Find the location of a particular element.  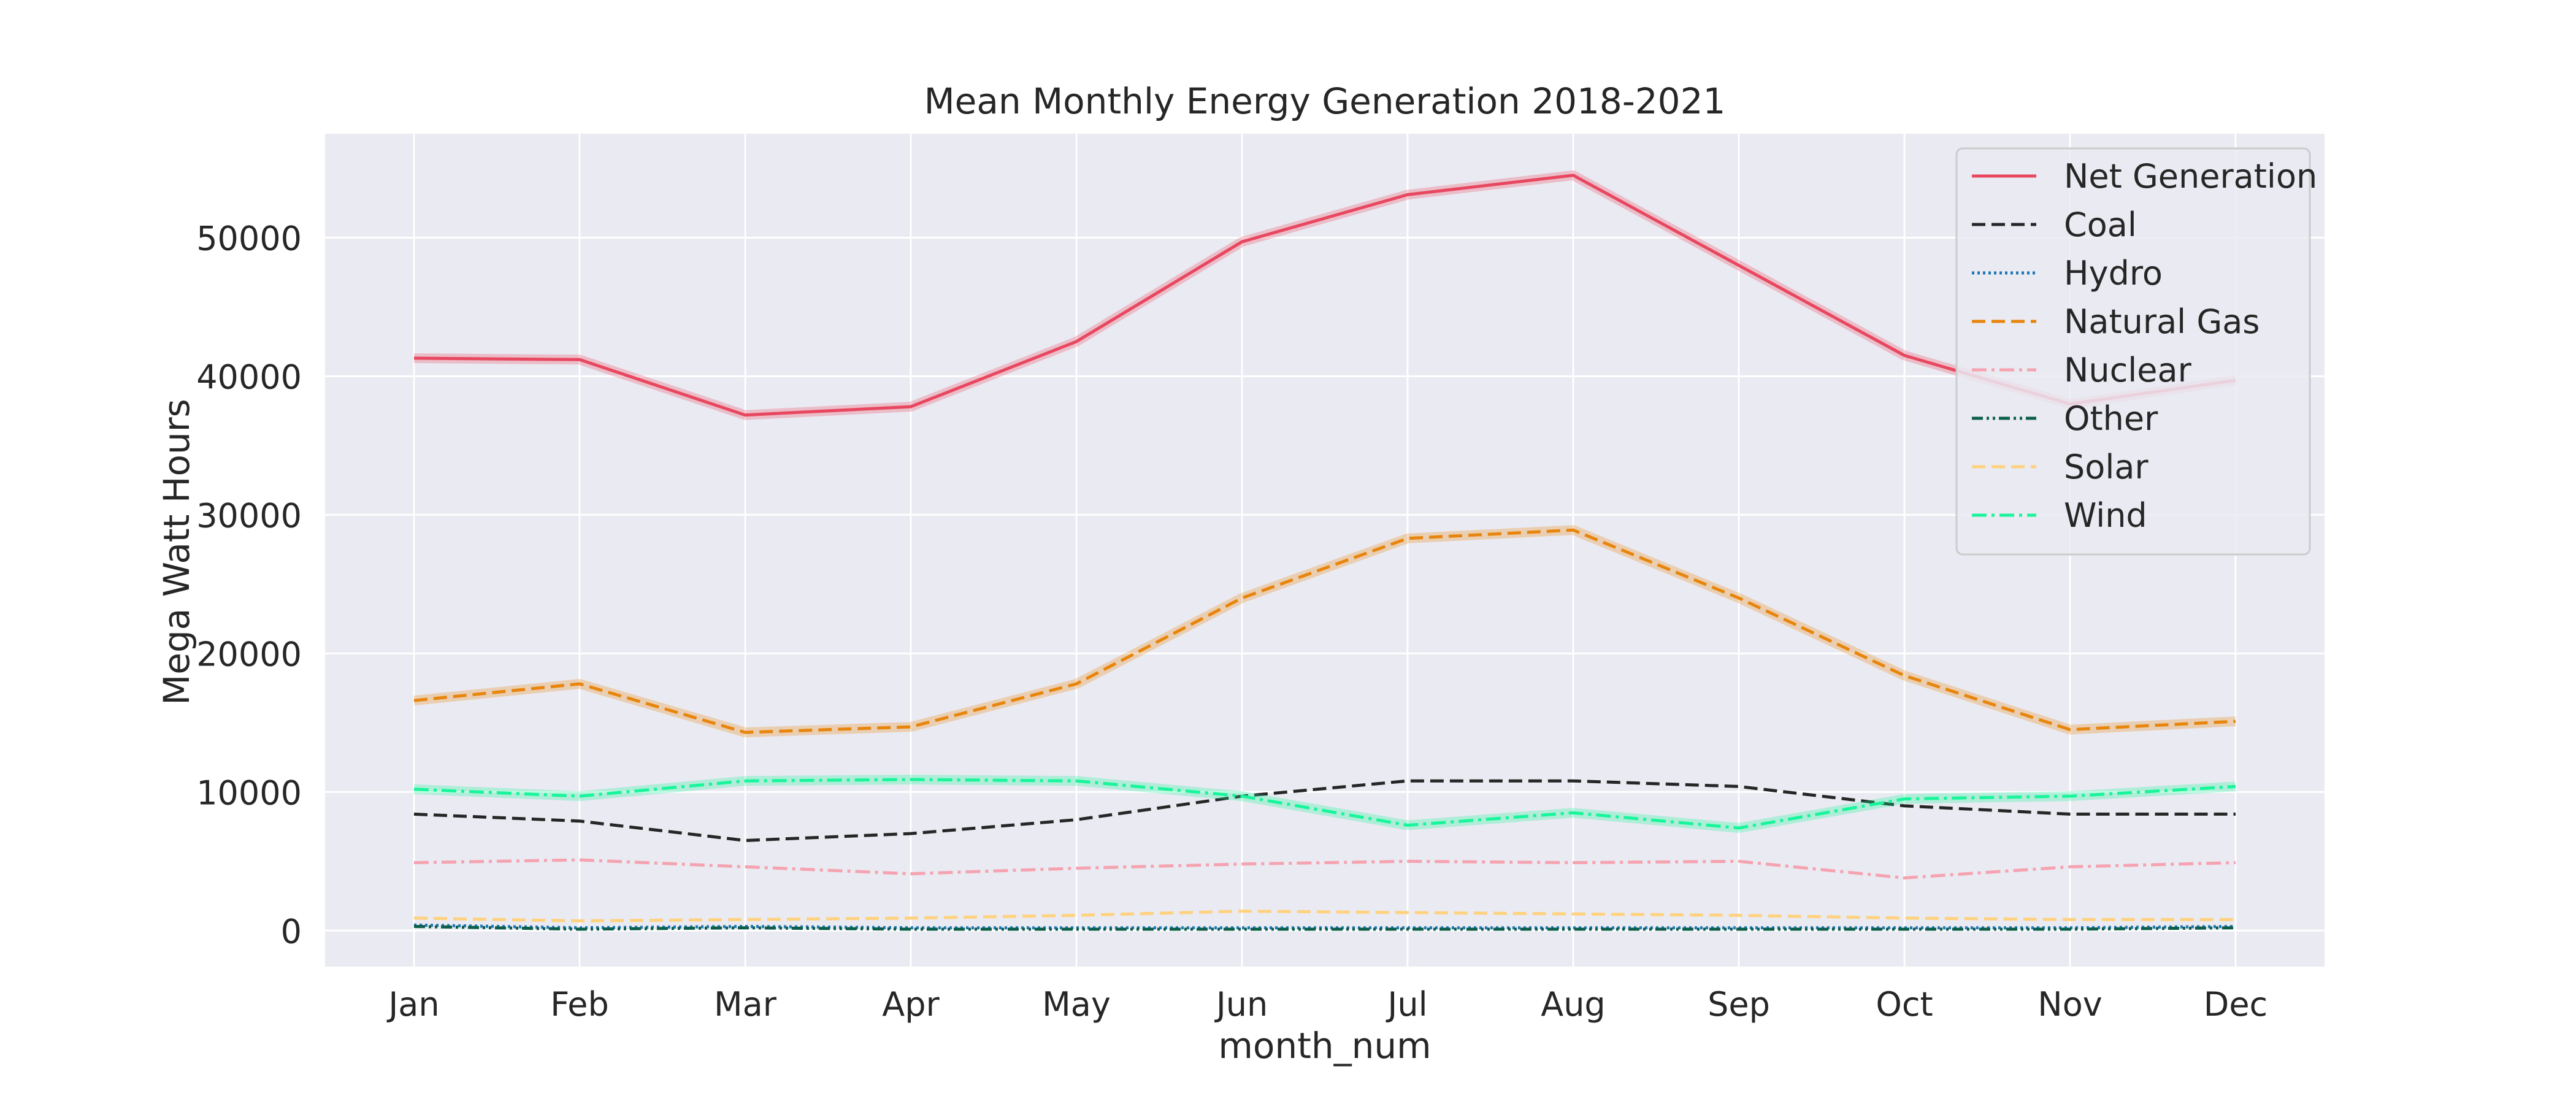

legend-label-net-generation: Net Generation is located at coordinates (2190, 176).